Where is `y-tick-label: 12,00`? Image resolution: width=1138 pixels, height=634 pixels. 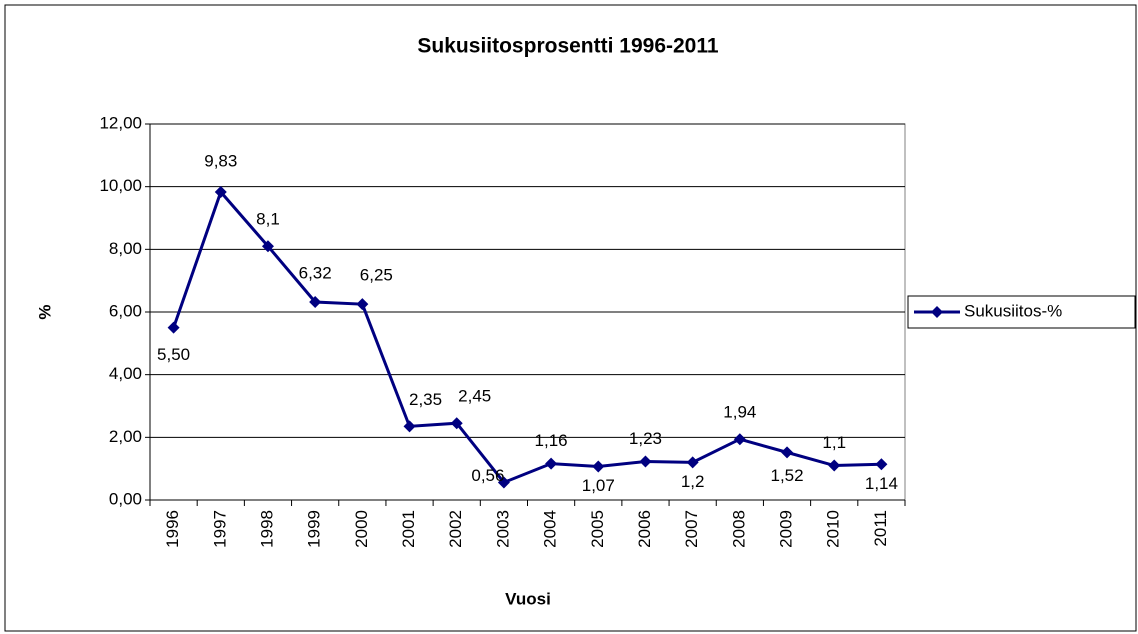
y-tick-label: 12,00 is located at coordinates (120, 122).